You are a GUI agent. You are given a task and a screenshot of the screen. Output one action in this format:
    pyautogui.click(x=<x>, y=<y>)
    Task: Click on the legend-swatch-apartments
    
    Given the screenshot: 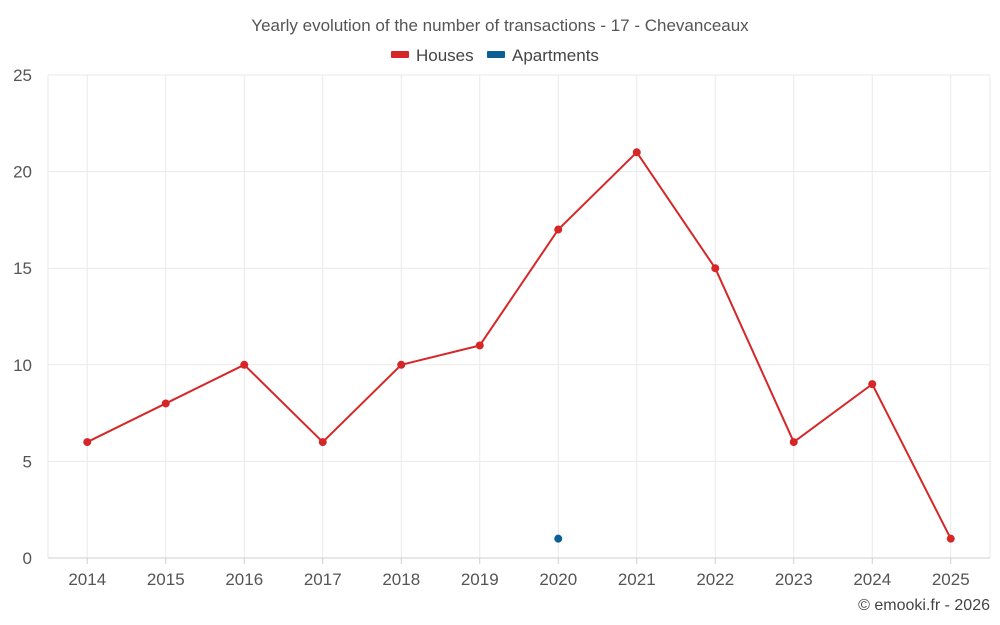 What is the action you would take?
    pyautogui.click(x=496, y=54)
    